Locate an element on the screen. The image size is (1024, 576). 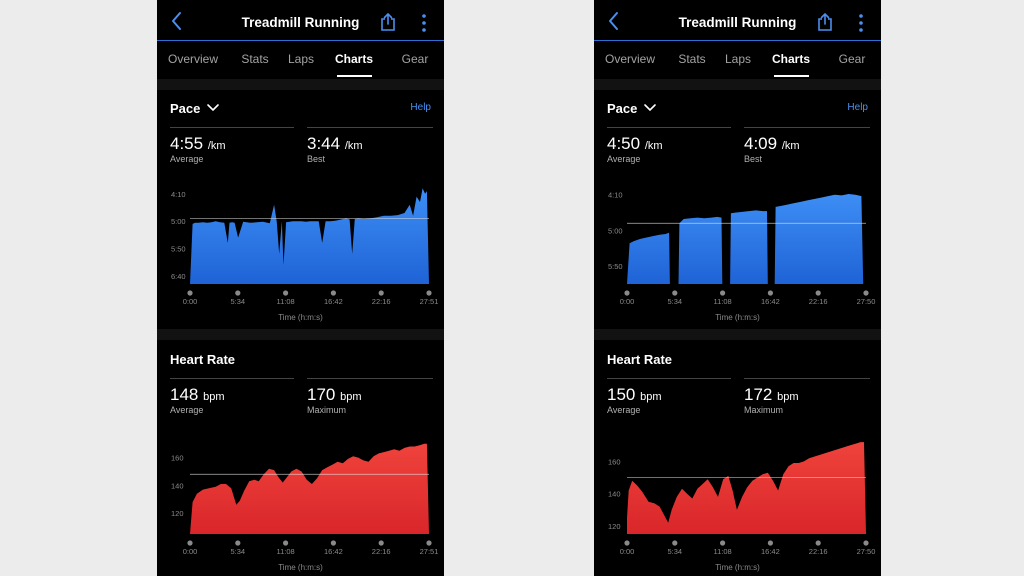
pace-average-number: 4:50 is located at coordinates (624, 143).